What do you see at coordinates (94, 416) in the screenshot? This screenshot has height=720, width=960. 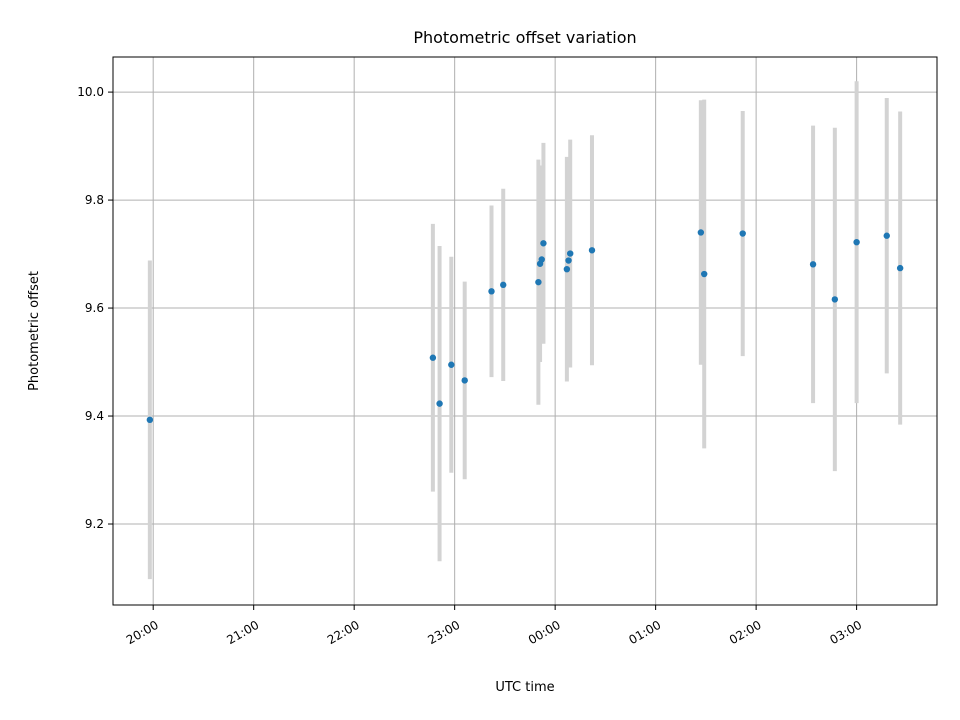 I see `y-tick-label: 9.4` at bounding box center [94, 416].